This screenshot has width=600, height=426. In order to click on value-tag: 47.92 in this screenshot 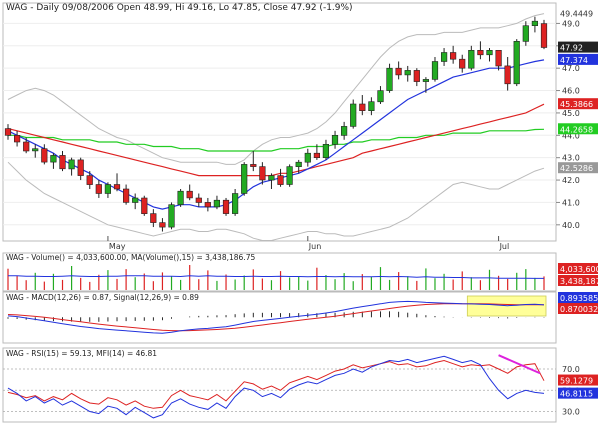, I will do `click(571, 48)`.